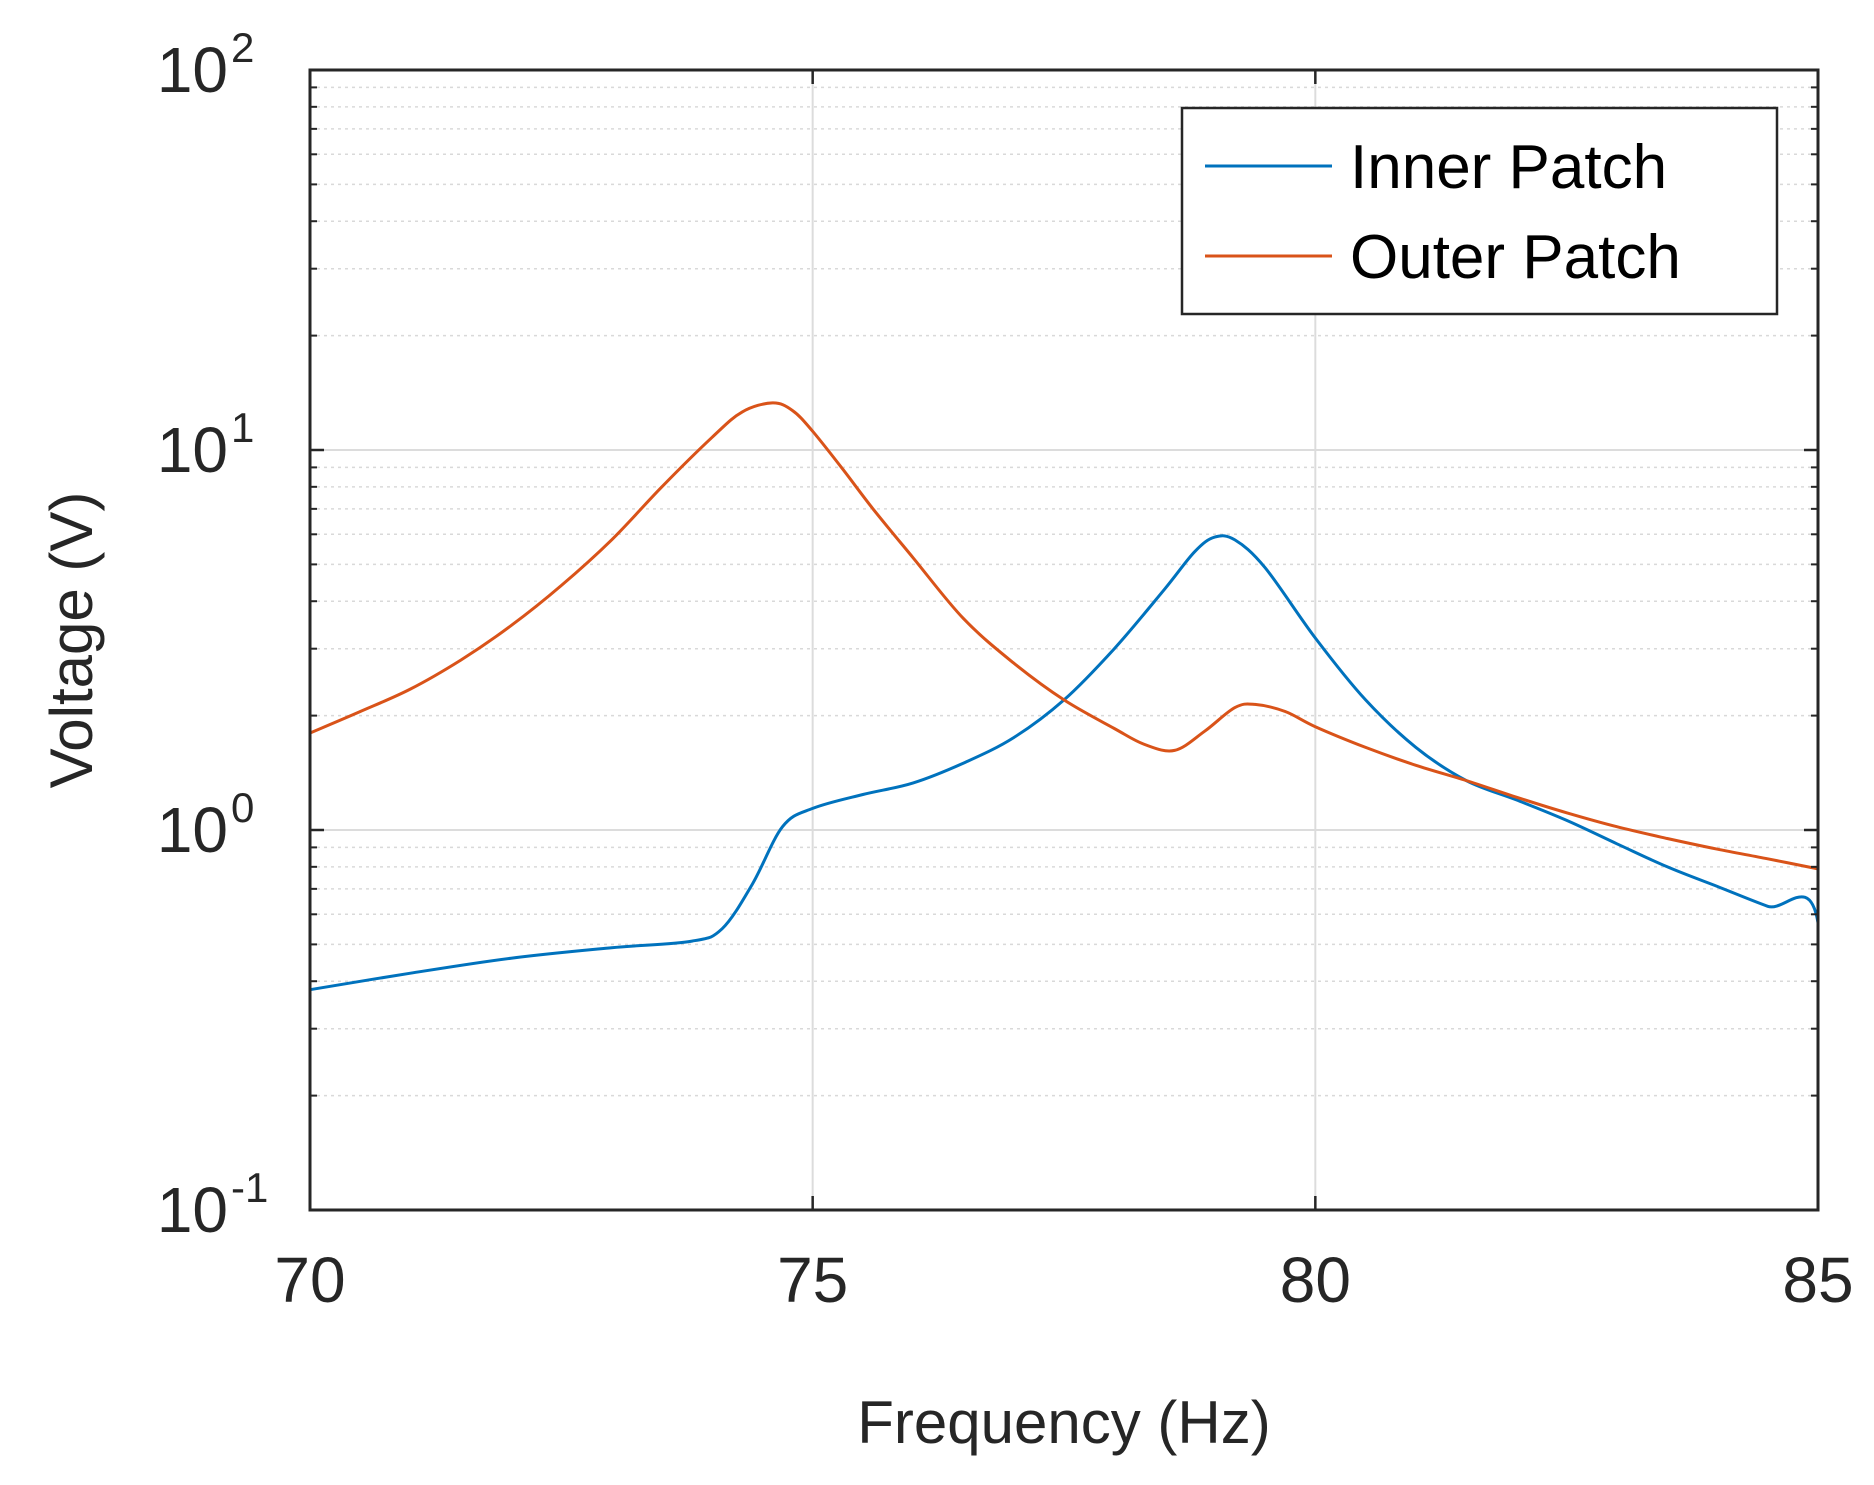  I want to click on x-tick-label: 75, so click(812, 1280).